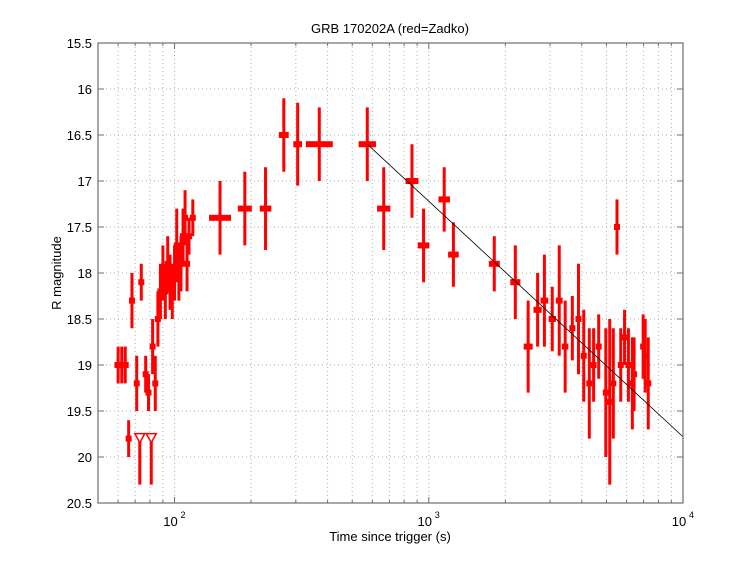 This screenshot has width=754, height=566. I want to click on y-axis-label: R magnitude, so click(56, 273).